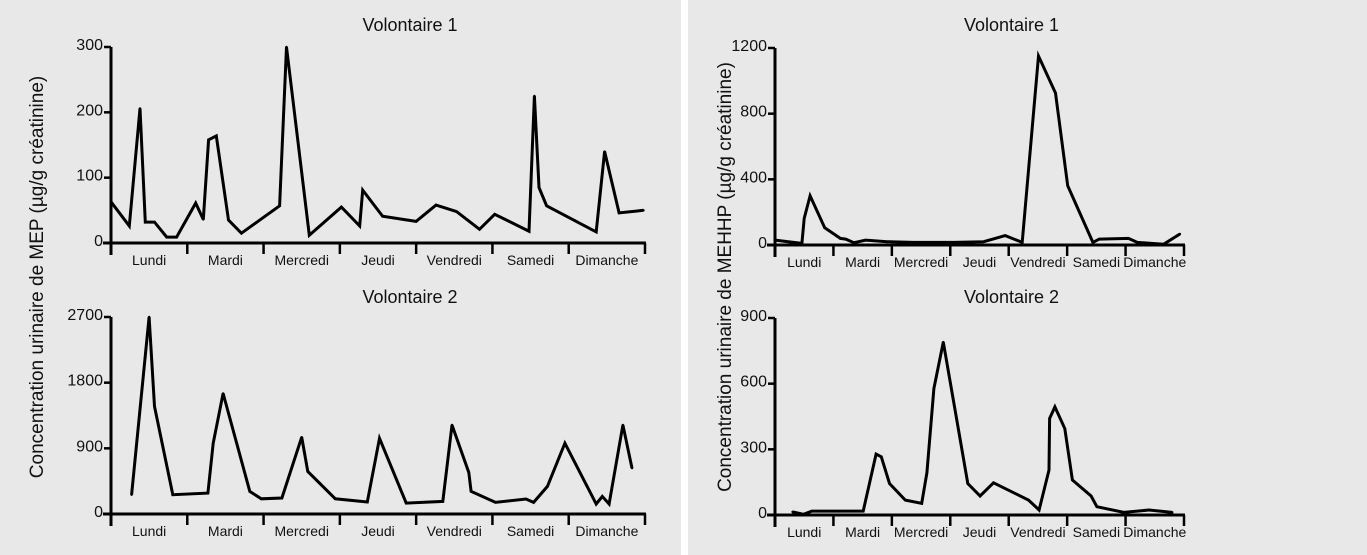 Image resolution: width=1367 pixels, height=555 pixels. What do you see at coordinates (85, 315) in the screenshot?
I see `y-tick-label: 2700` at bounding box center [85, 315].